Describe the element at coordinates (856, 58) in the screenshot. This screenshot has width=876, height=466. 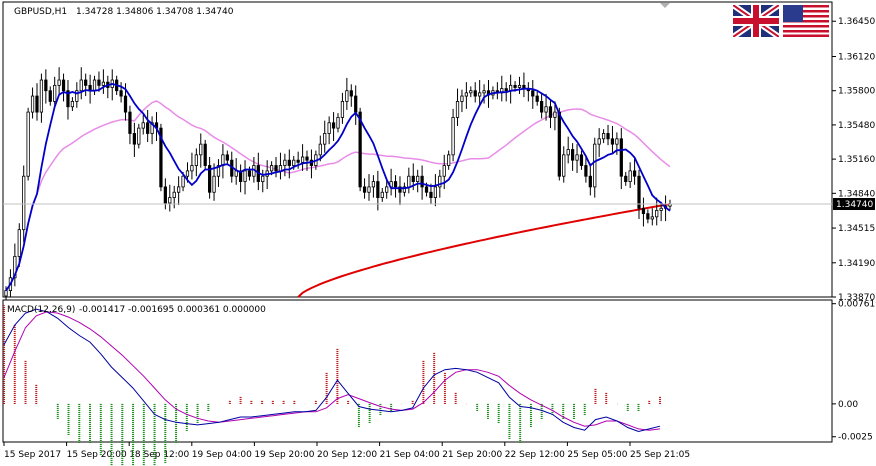
I see `price-tick-label: 1.36120` at that location.